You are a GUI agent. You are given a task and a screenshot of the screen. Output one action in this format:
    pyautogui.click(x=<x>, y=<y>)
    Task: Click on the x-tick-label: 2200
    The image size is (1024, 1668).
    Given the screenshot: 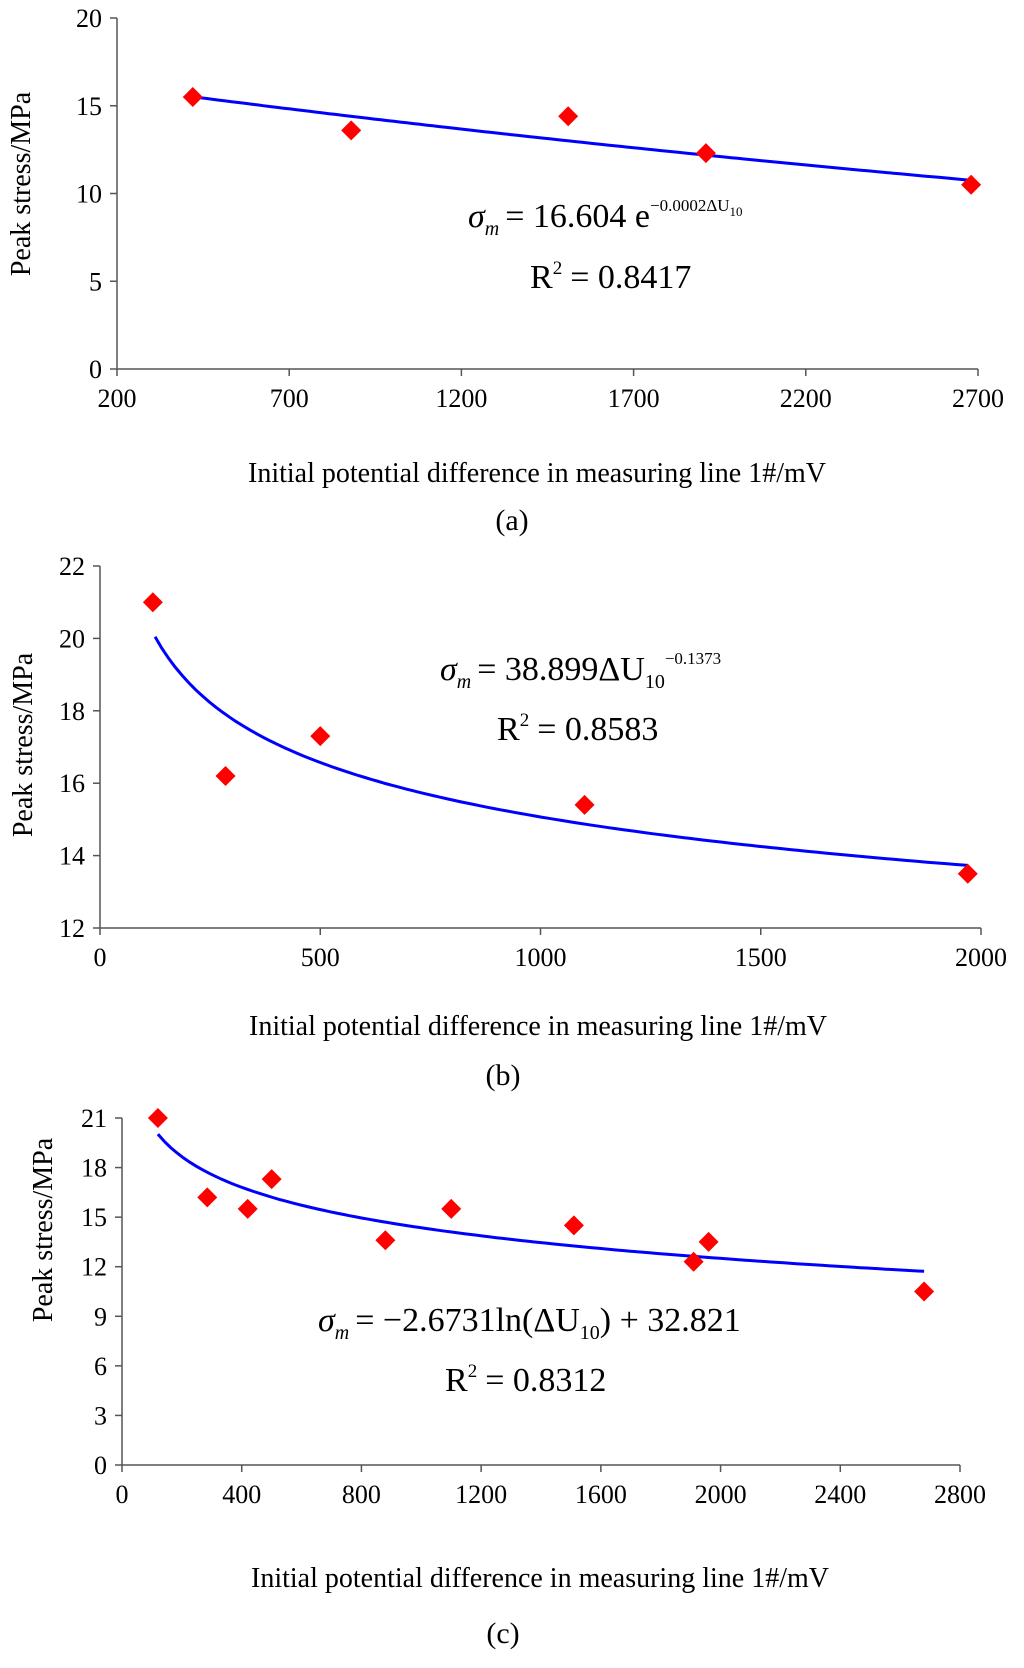 What is the action you would take?
    pyautogui.click(x=806, y=398)
    